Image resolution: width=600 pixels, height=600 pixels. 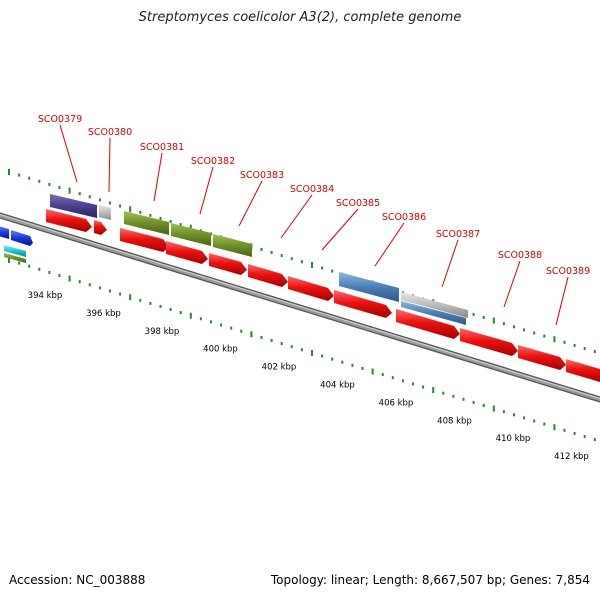 What do you see at coordinates (45, 296) in the screenshot?
I see `kbp-scale-label: 394 kbp` at bounding box center [45, 296].